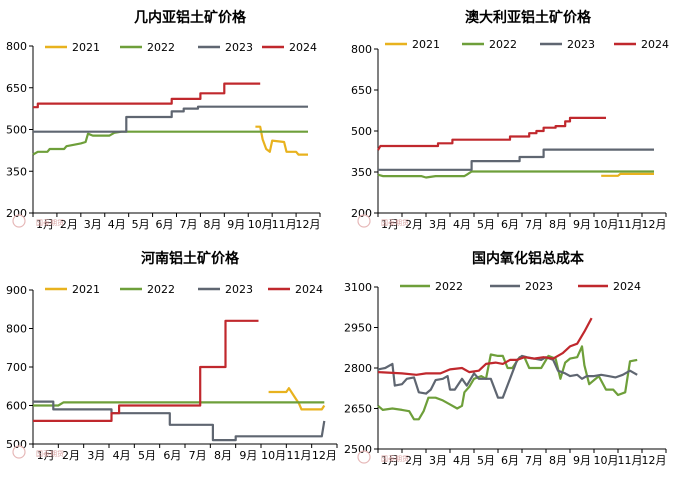 Image resolution: width=678 pixels, height=486 pixels. What do you see at coordinates (16, 171) in the screenshot?
I see `y-tick-label: 350` at bounding box center [16, 171].